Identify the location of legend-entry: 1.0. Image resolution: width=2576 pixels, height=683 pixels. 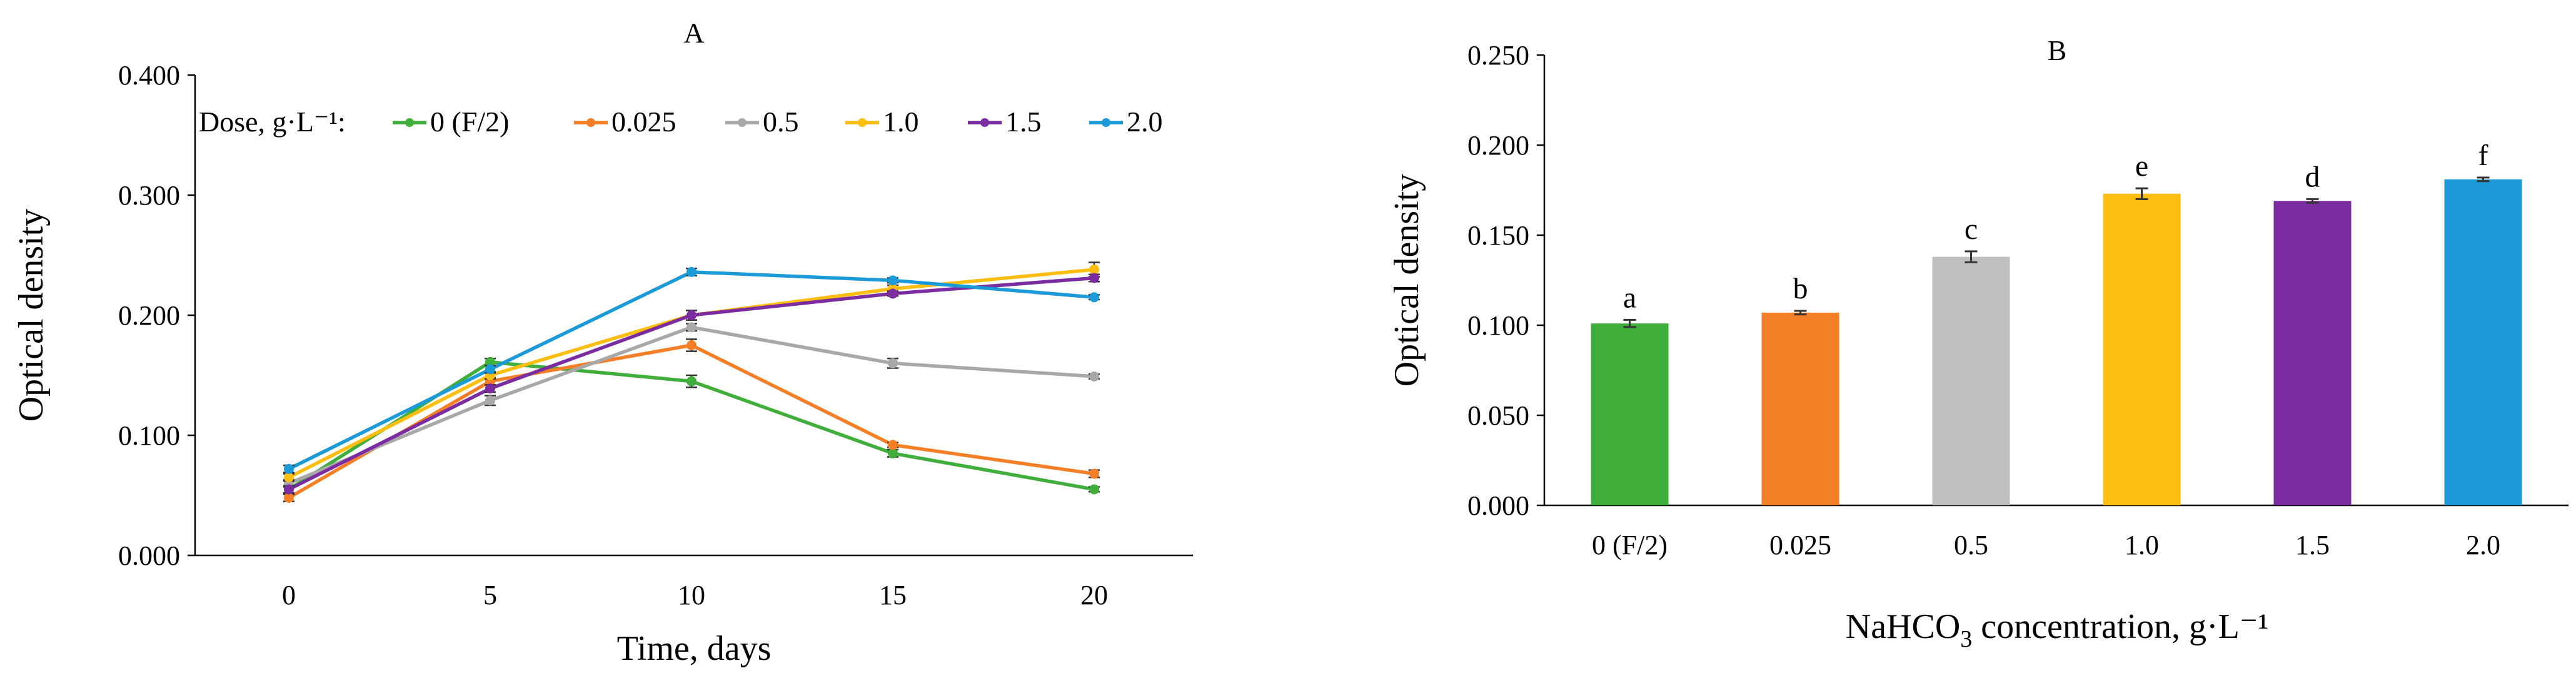
(882, 122).